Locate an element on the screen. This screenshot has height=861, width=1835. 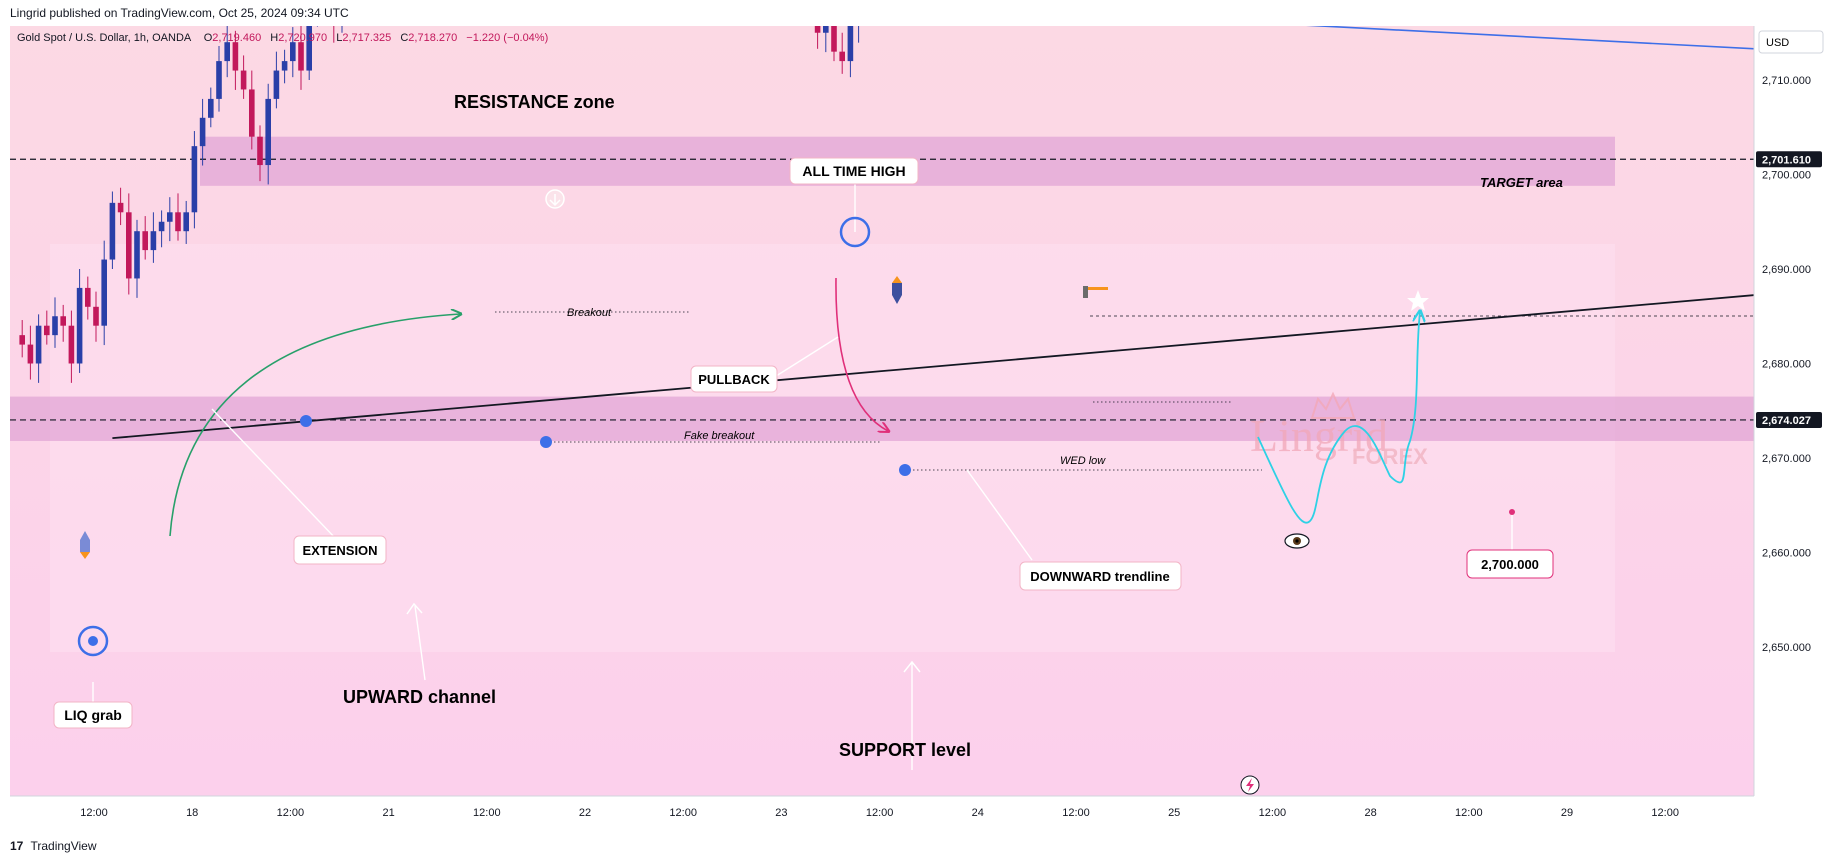
extension-arrow is located at coordinates (314, 425).